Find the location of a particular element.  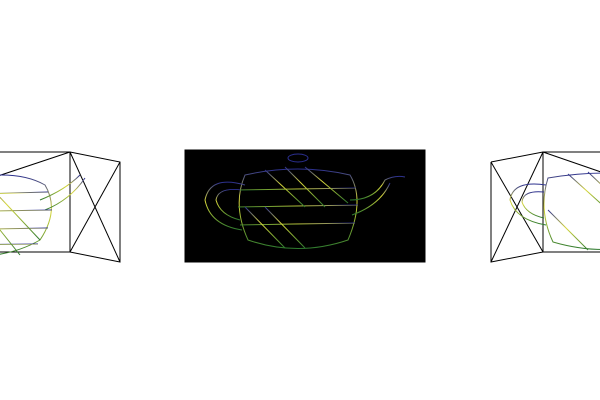

teapot-view-right is located at coordinates (545, 207).